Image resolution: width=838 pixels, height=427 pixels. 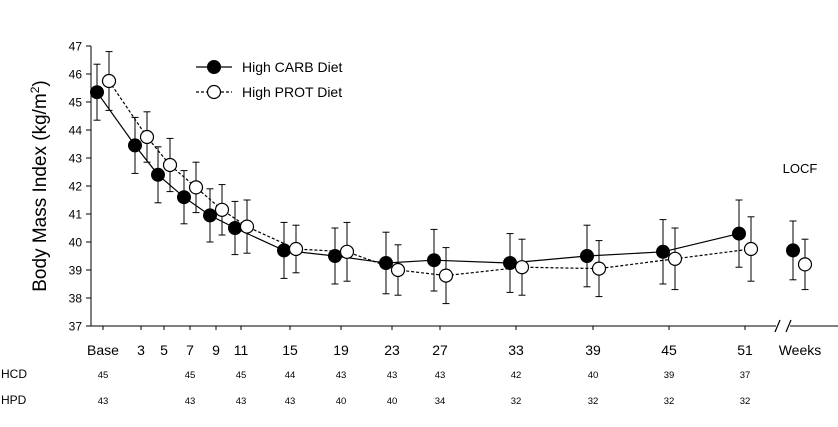 I want to click on y-tick-label-42: 42, so click(x=76, y=187).